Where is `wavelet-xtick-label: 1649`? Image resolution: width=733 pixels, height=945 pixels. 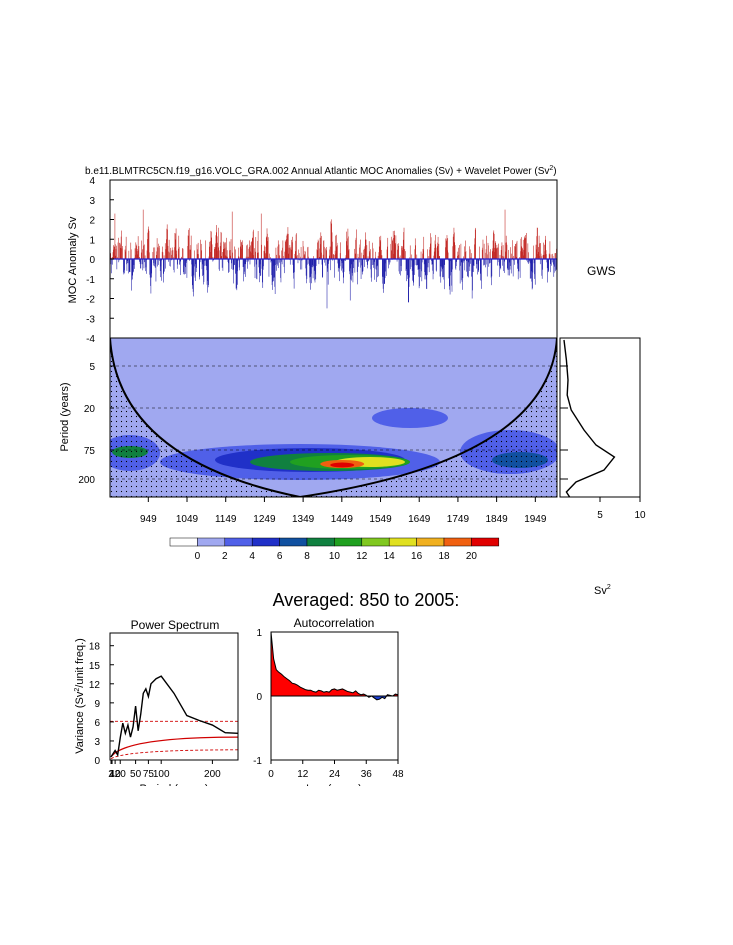 wavelet-xtick-label: 1649 is located at coordinates (419, 519).